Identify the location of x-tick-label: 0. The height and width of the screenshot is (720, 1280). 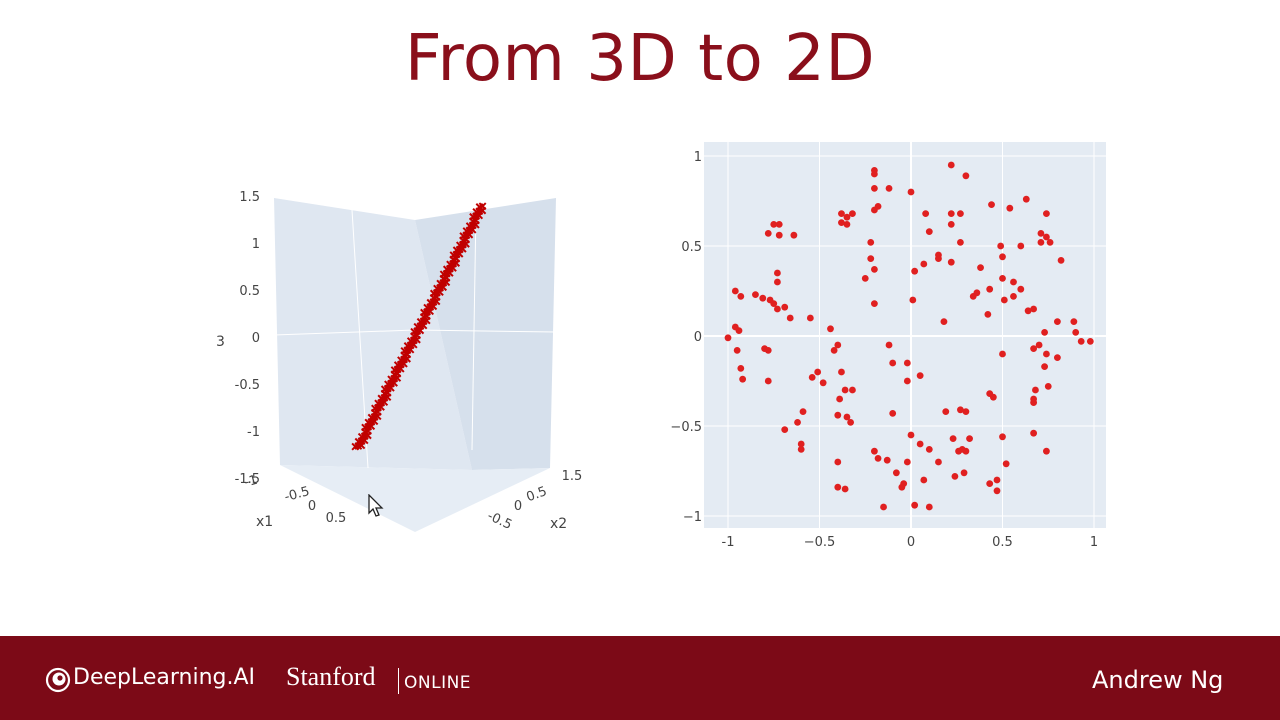
(312, 506).